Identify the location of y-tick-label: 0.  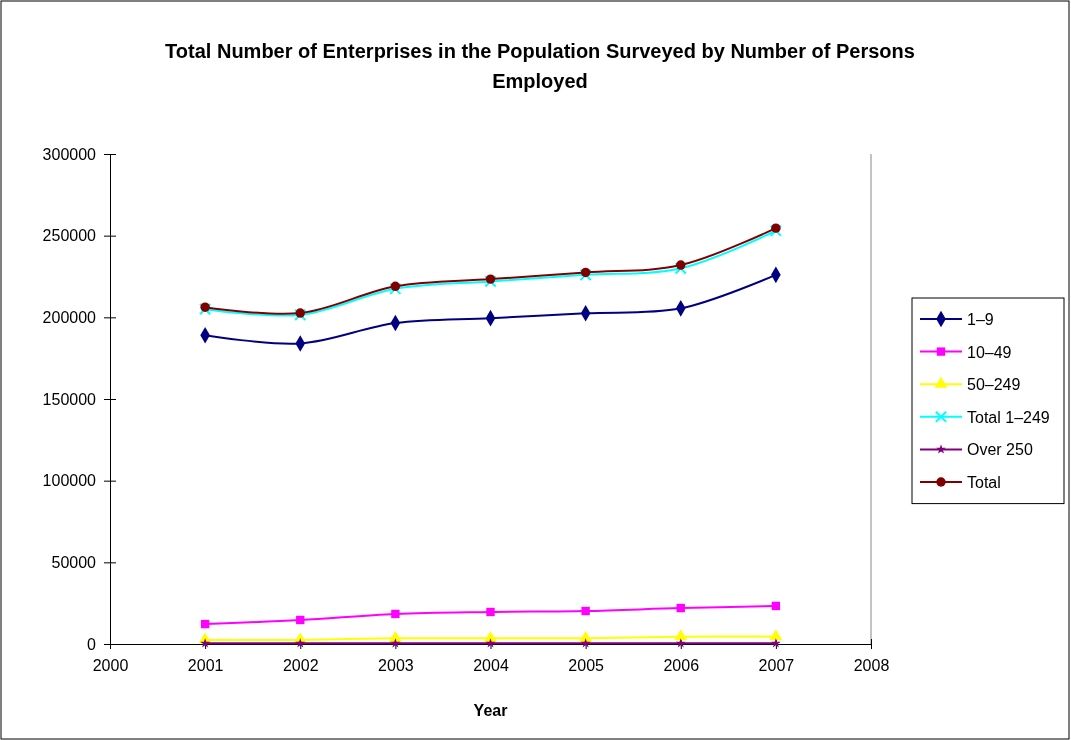
(92, 644).